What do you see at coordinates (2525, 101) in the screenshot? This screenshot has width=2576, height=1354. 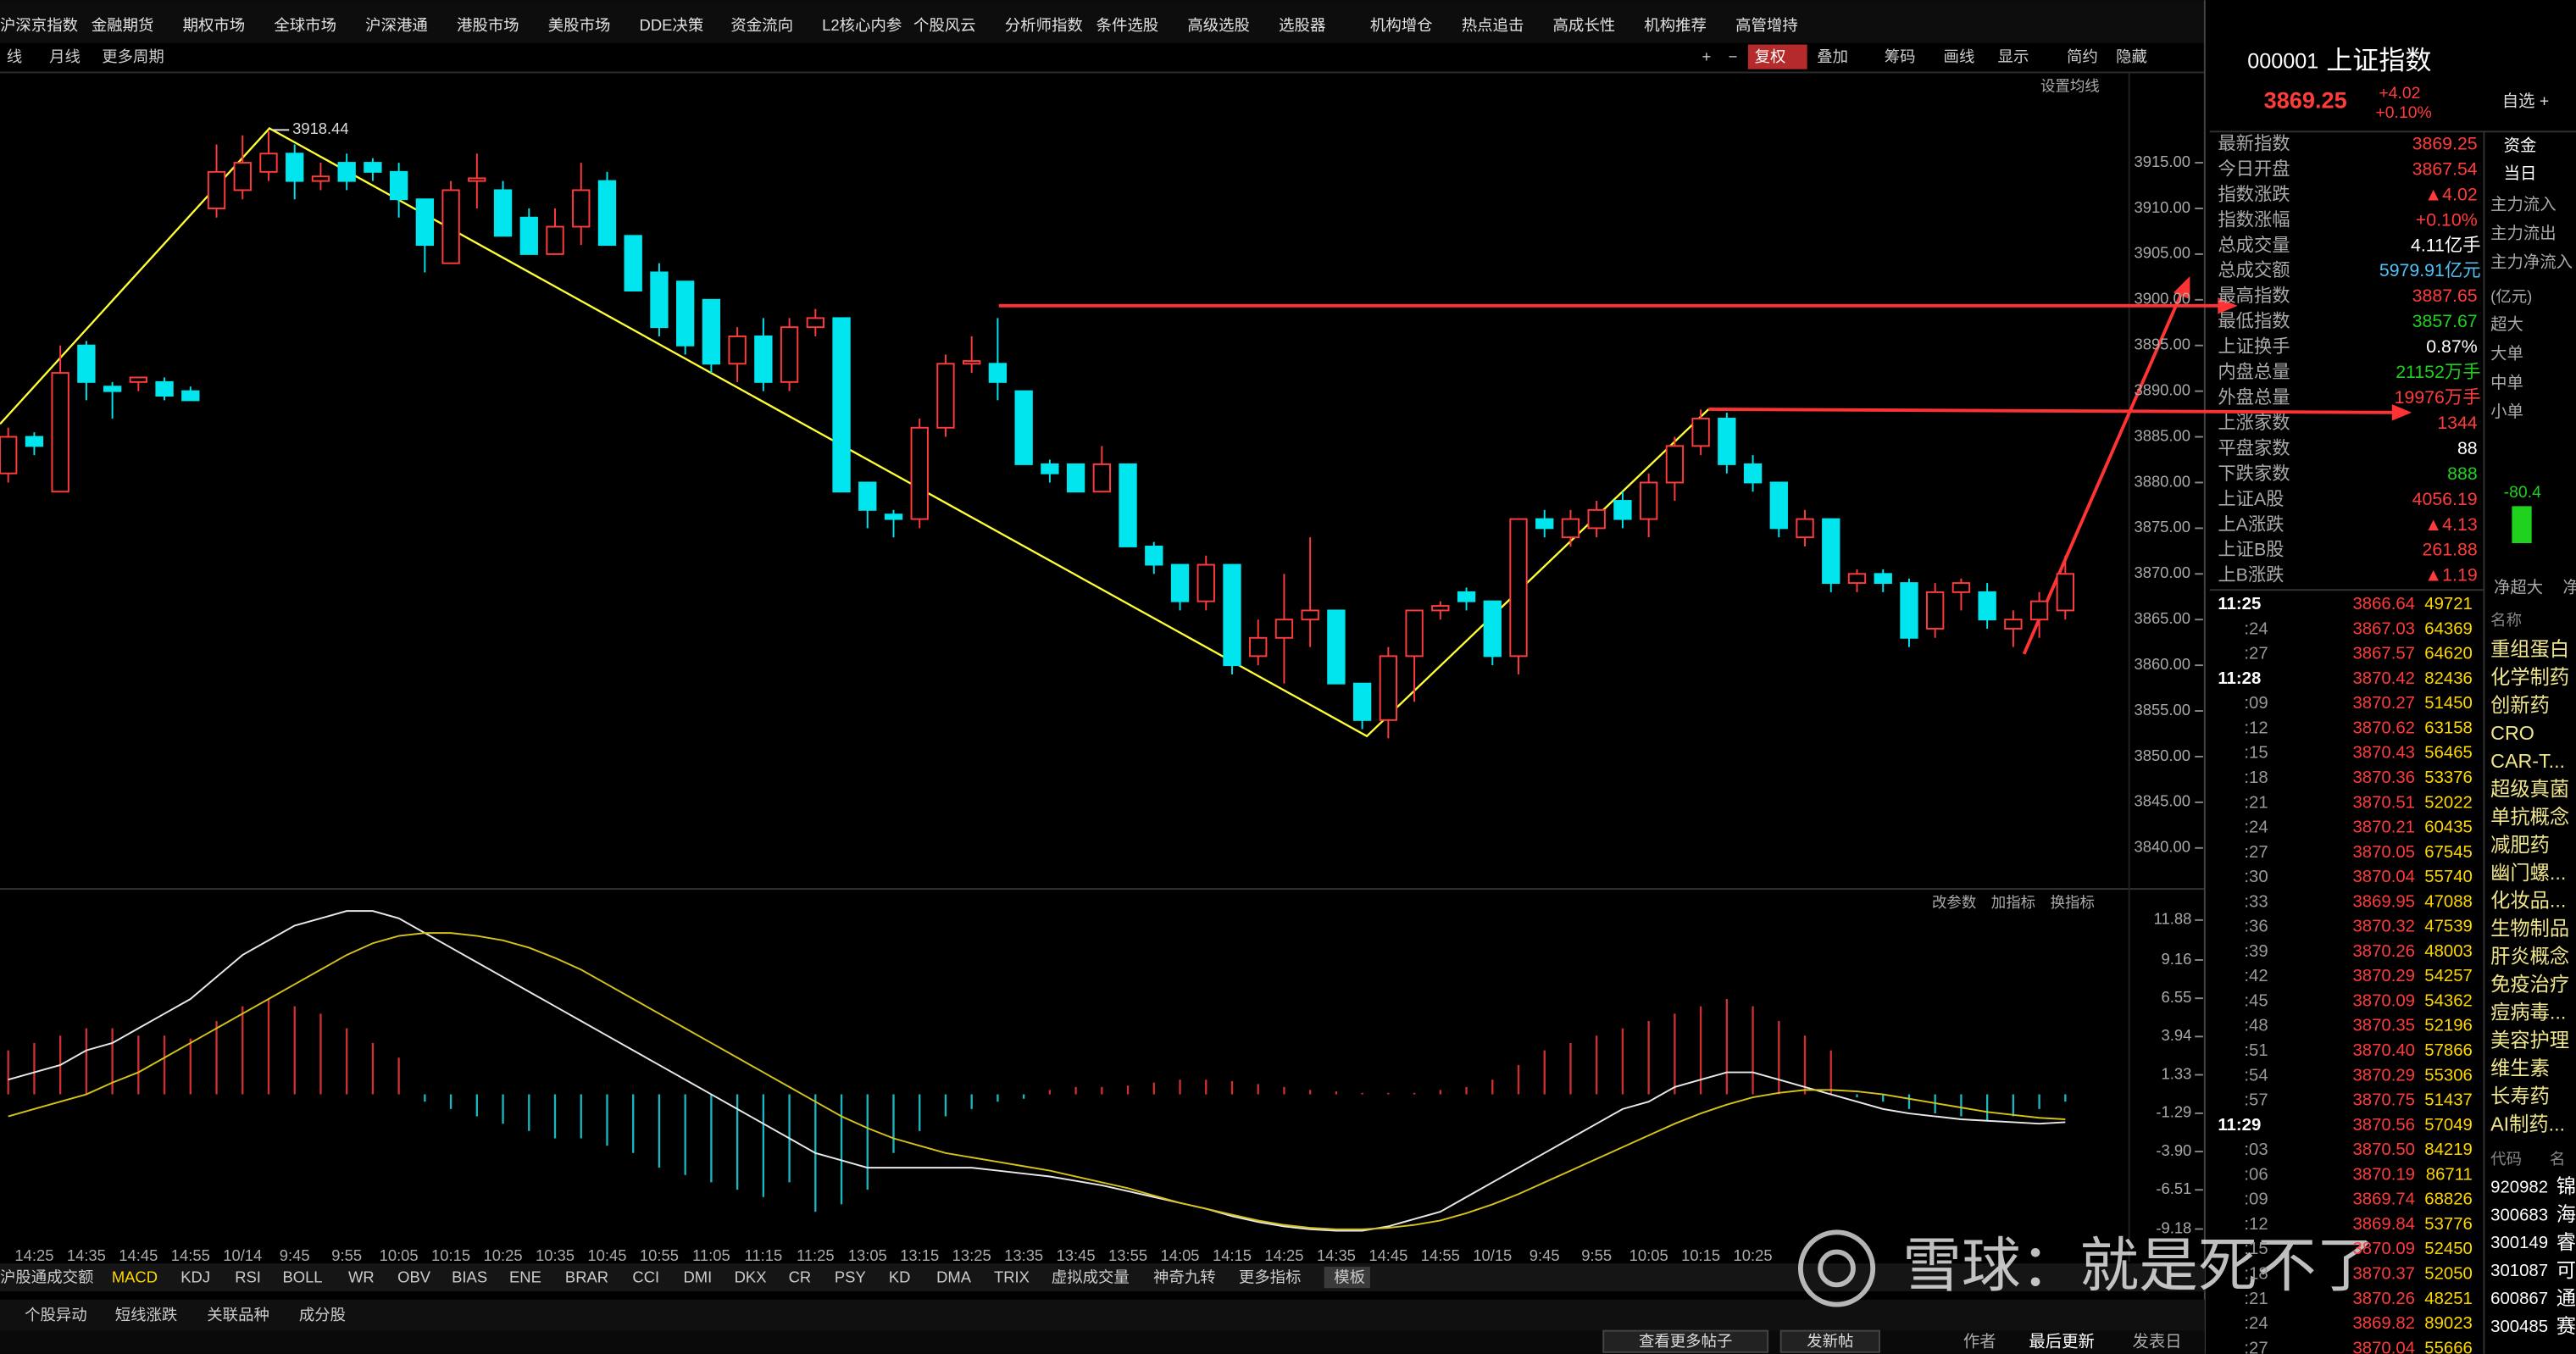 I see `watchlist-button: 自选 +` at bounding box center [2525, 101].